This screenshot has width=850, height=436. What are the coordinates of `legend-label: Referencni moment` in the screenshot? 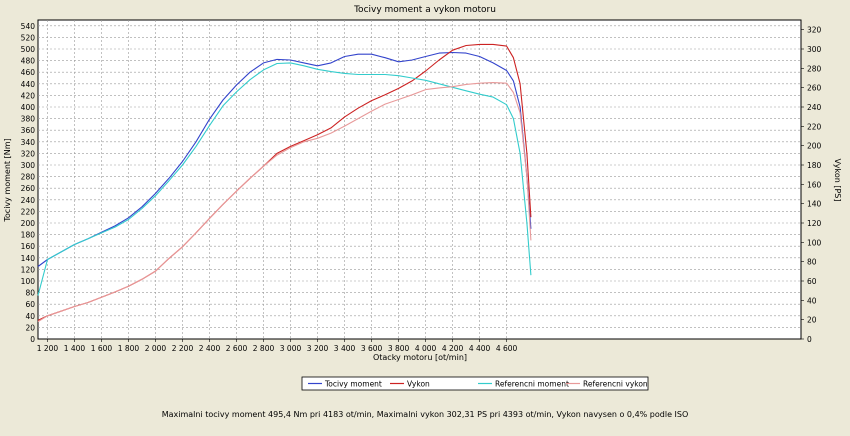 It's located at (532, 384).